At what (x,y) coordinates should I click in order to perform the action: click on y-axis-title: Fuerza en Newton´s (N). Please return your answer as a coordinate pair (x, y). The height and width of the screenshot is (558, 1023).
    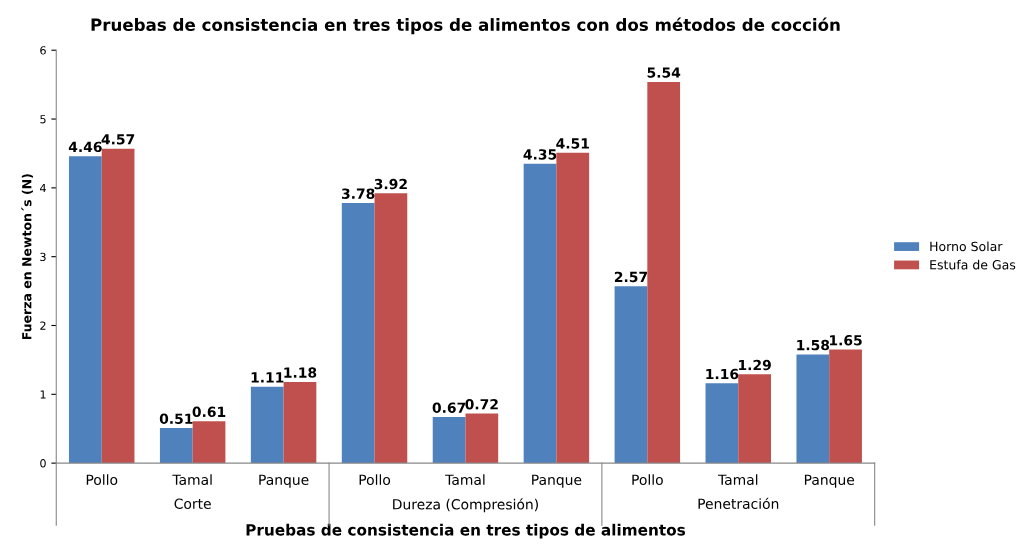
    Looking at the image, I should click on (27, 257).